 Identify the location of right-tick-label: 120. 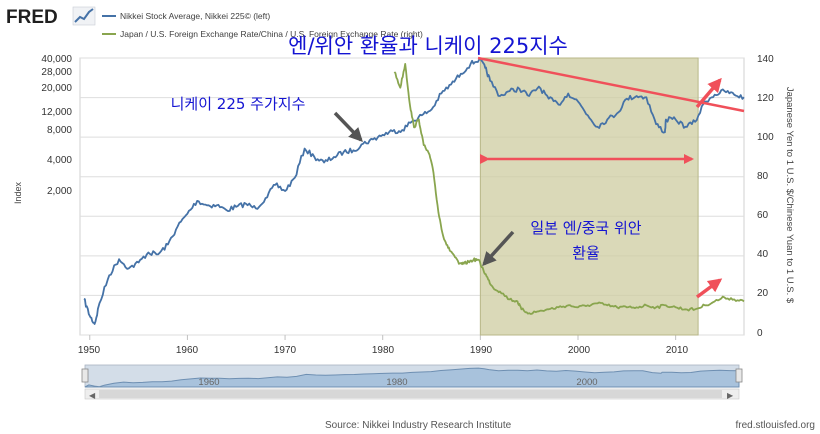
(765, 98).